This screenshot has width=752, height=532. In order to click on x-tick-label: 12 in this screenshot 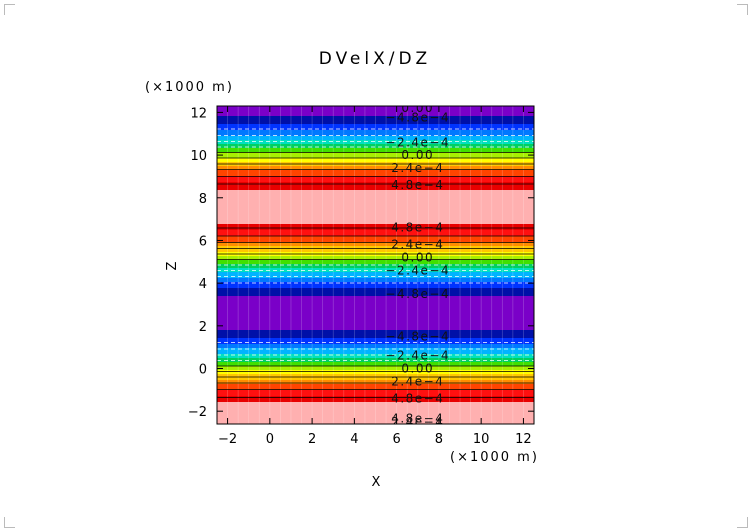, I will do `click(523, 439)`.